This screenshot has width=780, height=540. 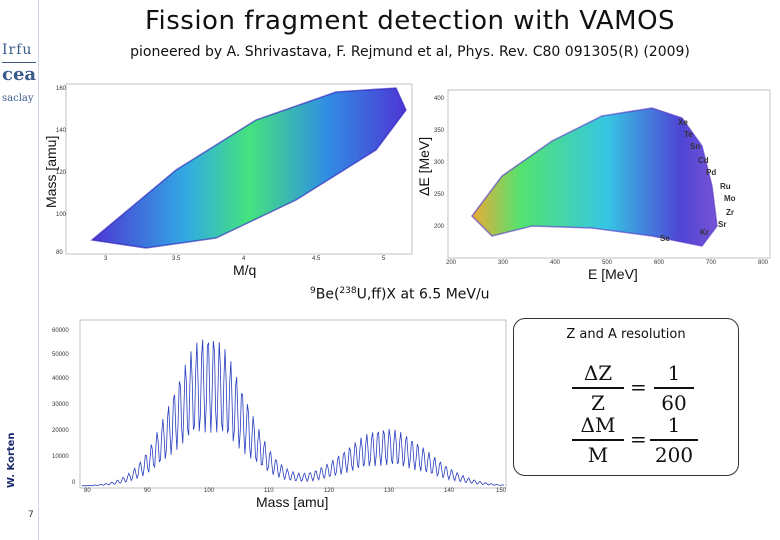 I want to click on eq2-rhs-numerator: 1, so click(x=674, y=425).